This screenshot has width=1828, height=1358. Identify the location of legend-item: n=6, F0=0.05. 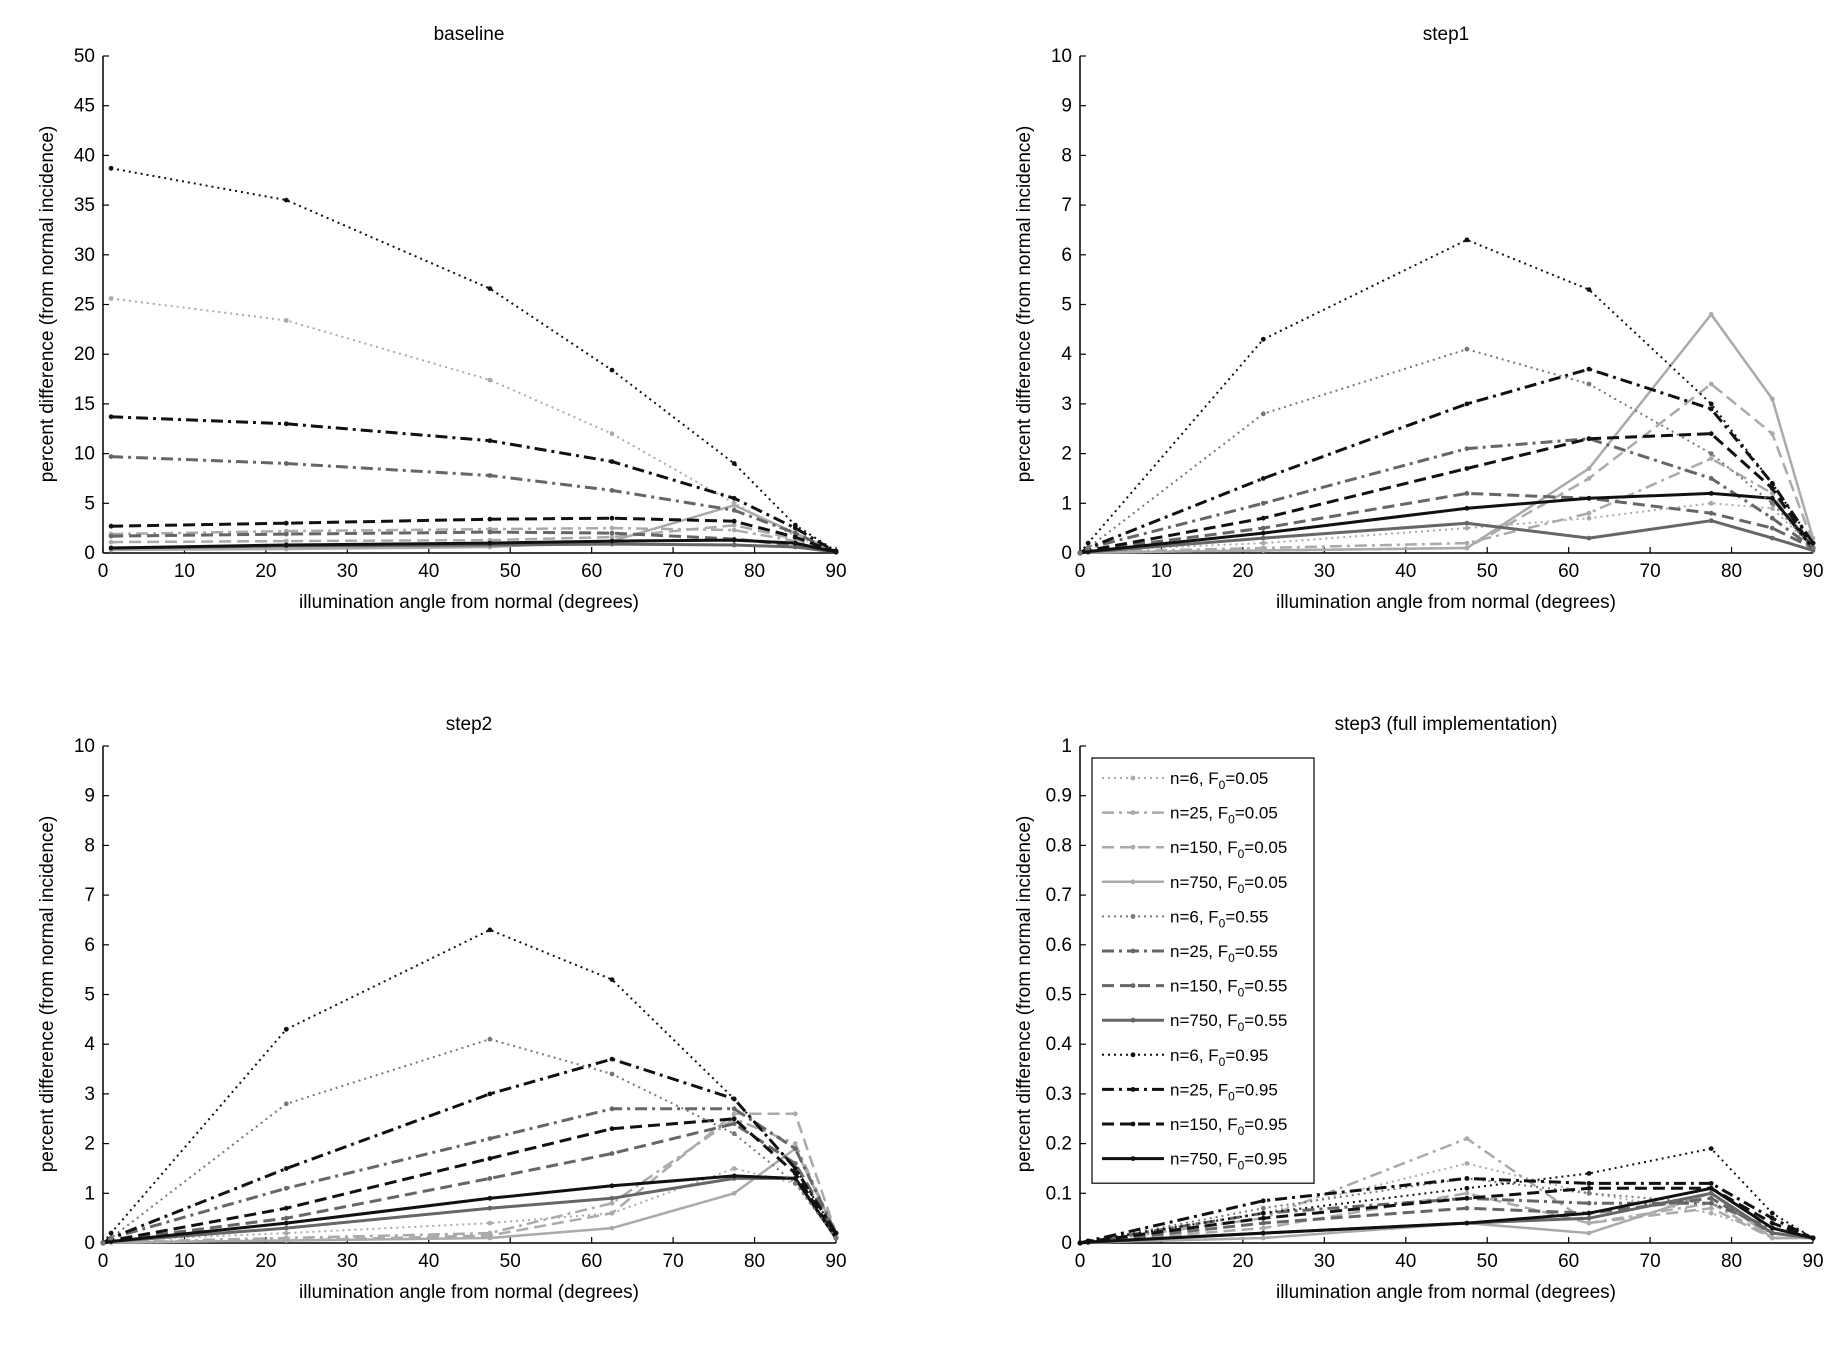
(1185, 780).